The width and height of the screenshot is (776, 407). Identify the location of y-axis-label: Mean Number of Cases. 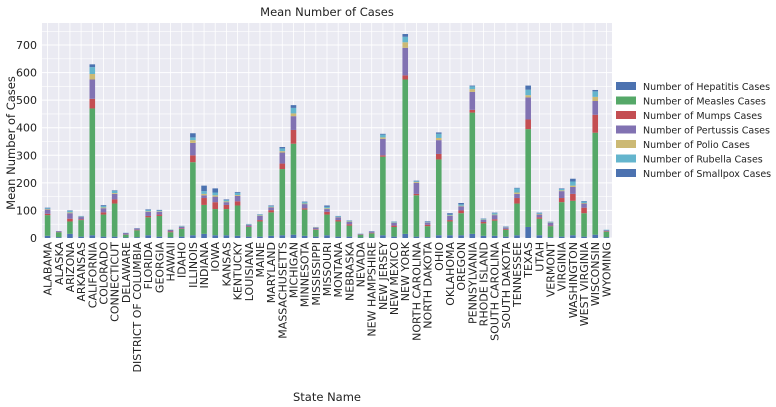
(11, 143).